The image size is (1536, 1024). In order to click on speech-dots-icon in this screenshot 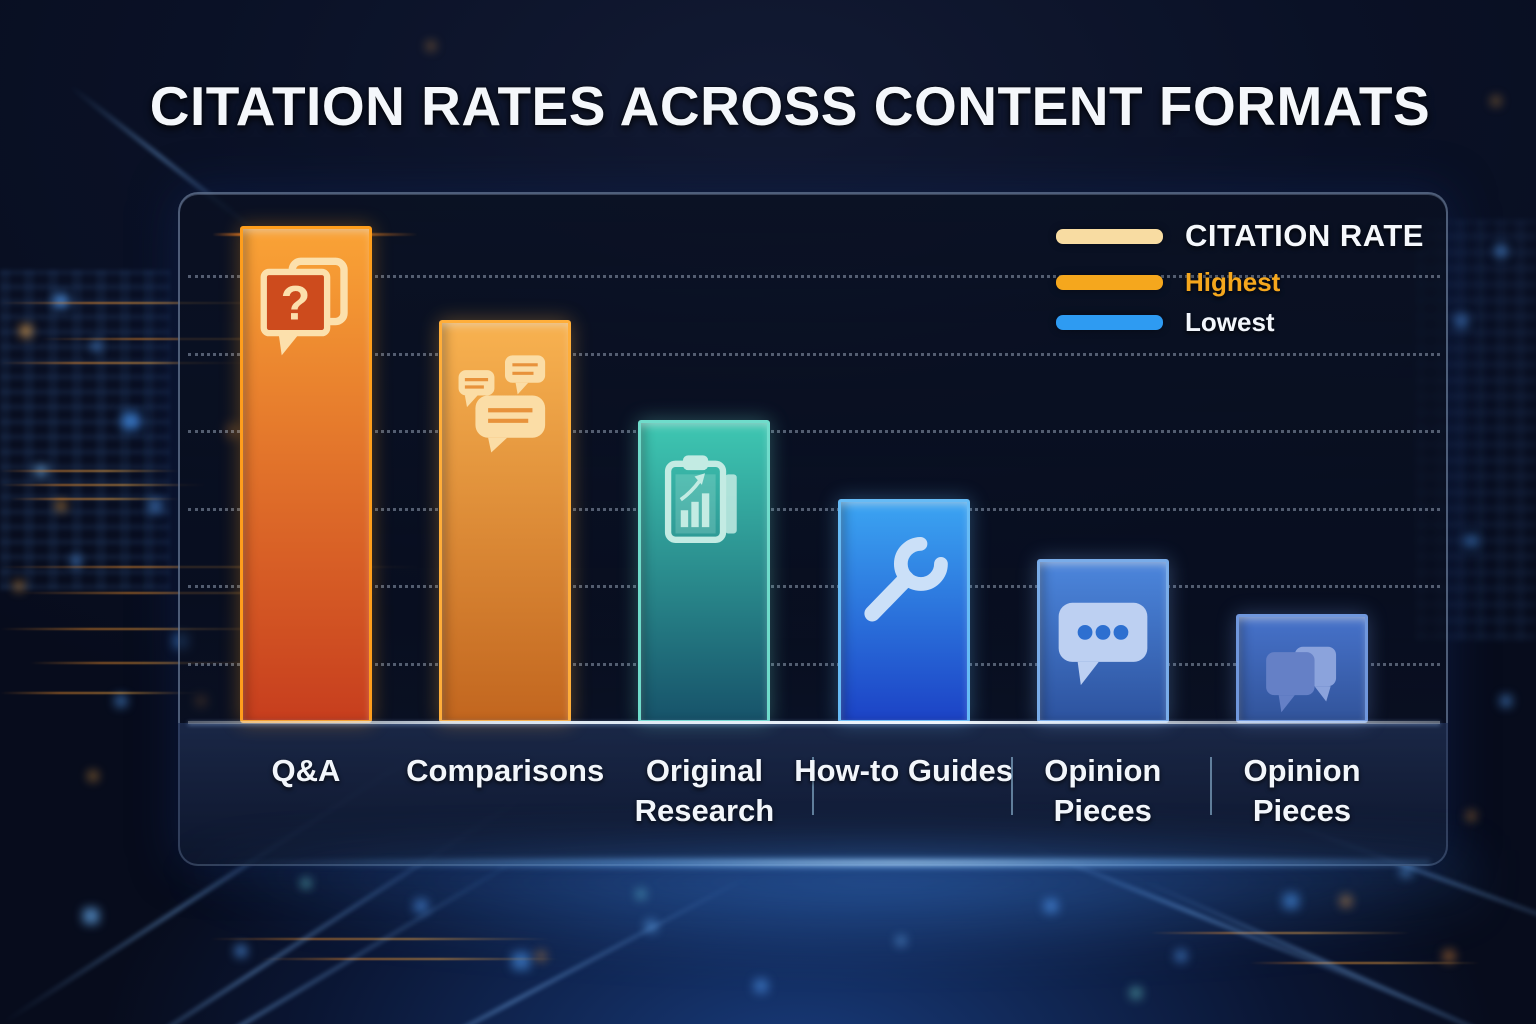, I will do `click(1103, 641)`.